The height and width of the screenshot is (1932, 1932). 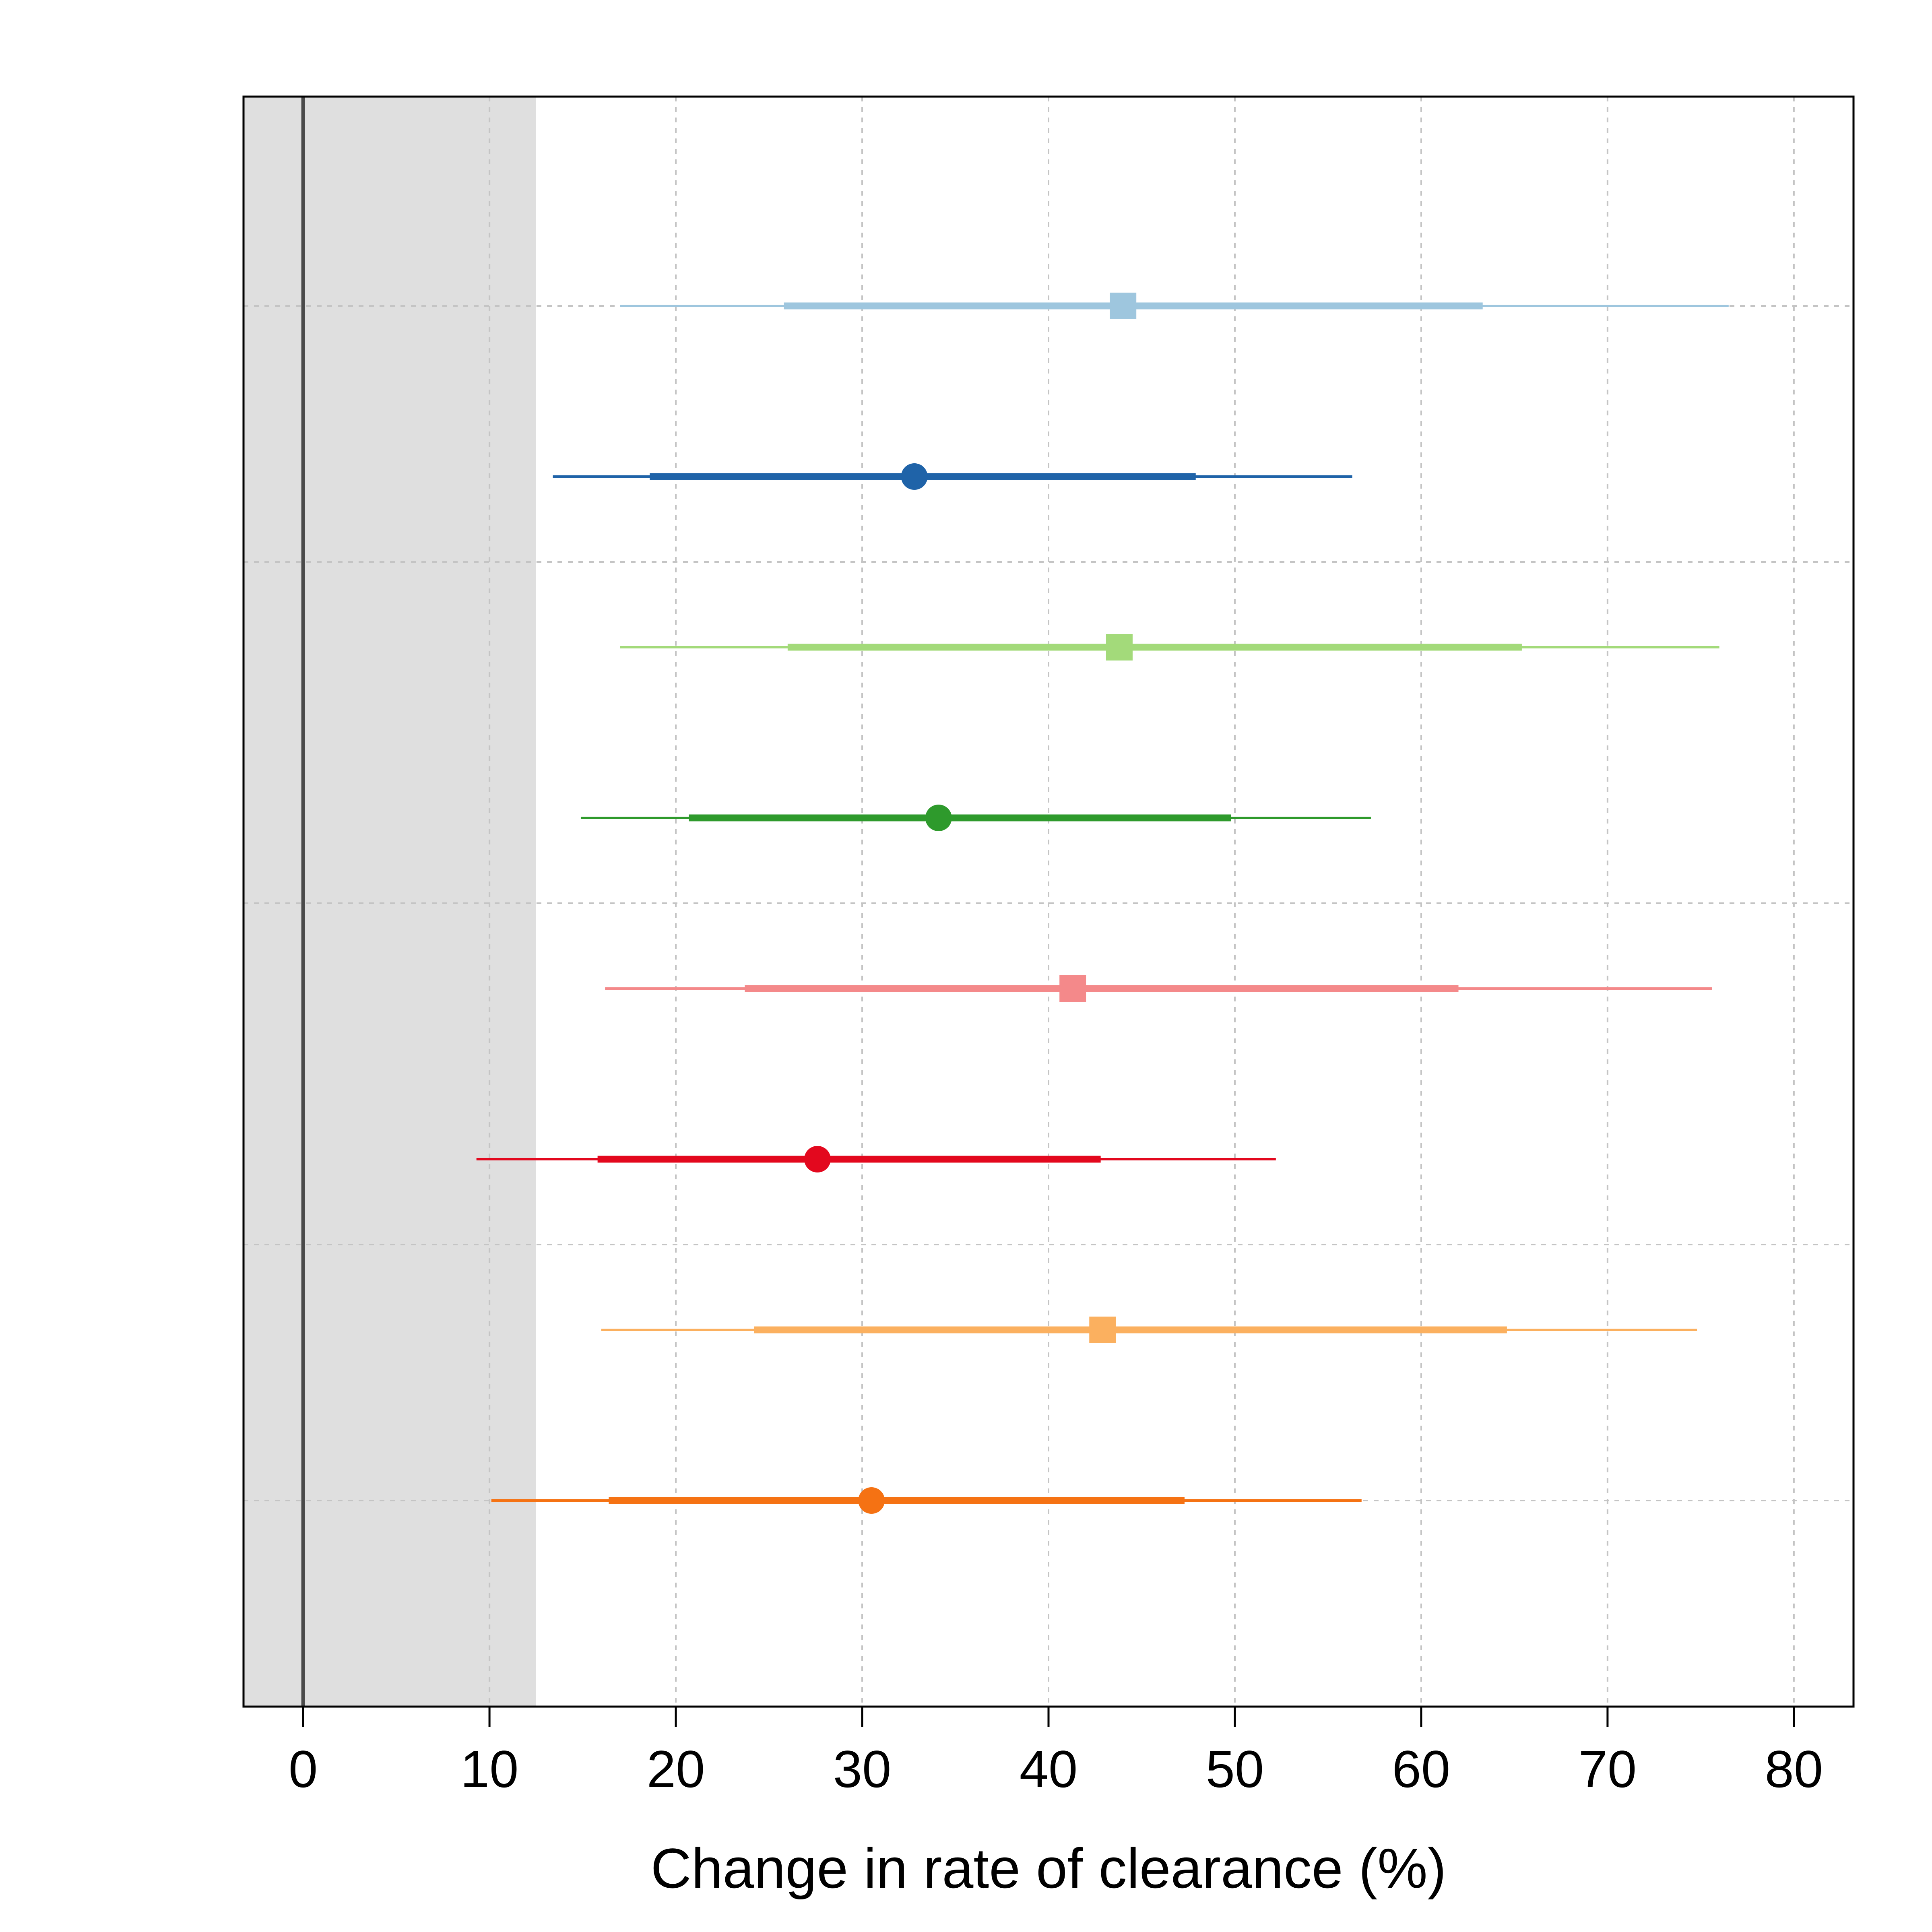 I want to click on x-tick-label: 80, so click(x=1794, y=1769).